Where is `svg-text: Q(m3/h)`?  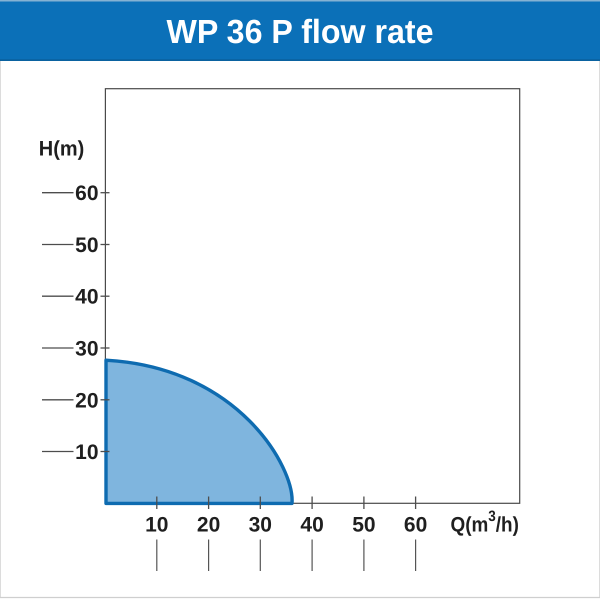 svg-text: Q(m3/h) is located at coordinates (485, 522).